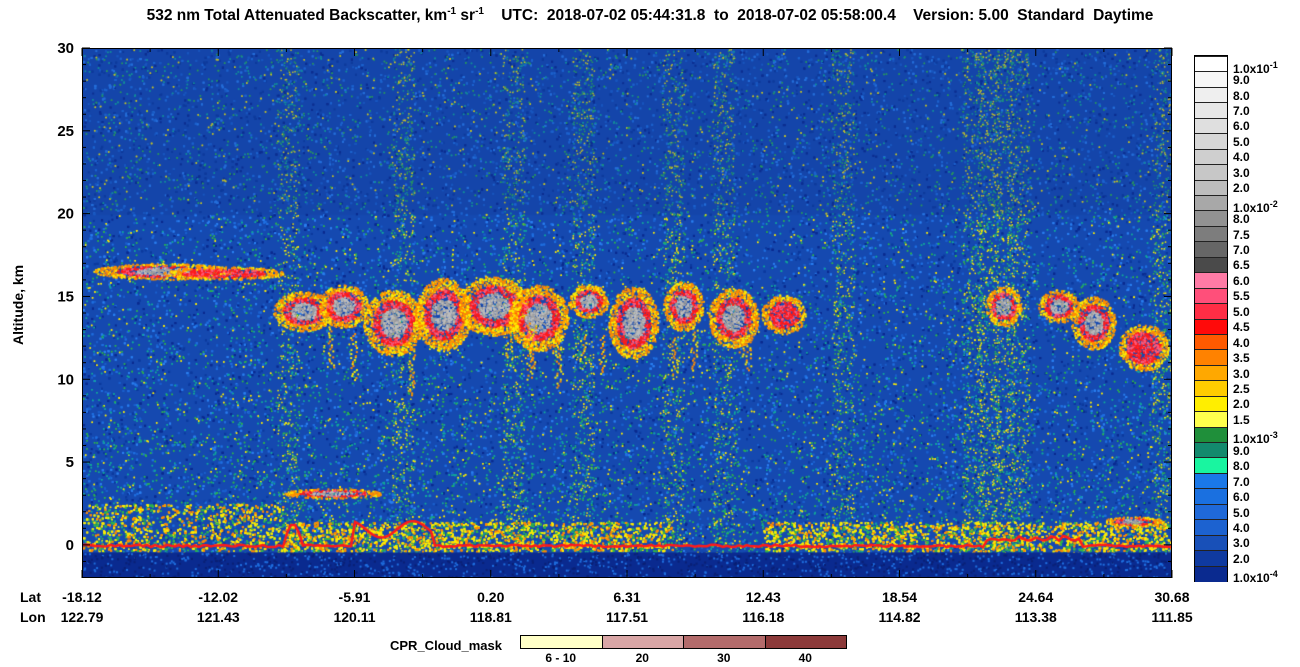 The width and height of the screenshot is (1300, 667). I want to click on lat-row-header: Lat, so click(30, 597).